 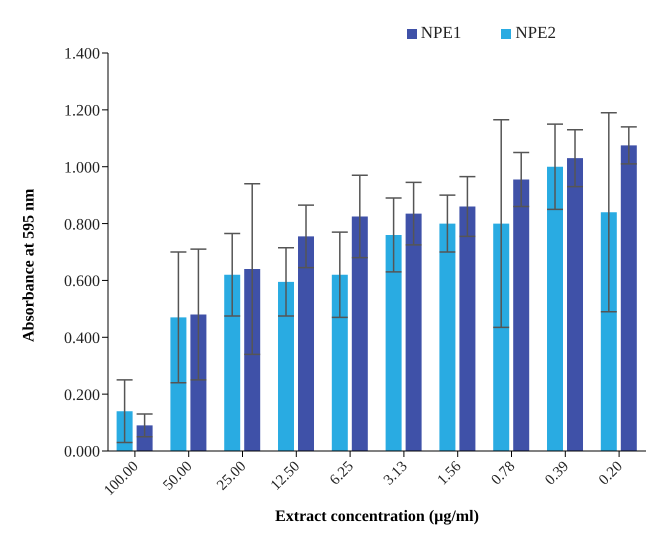 What do you see at coordinates (449, 473) in the screenshot?
I see `x-tick-label: 1.56` at bounding box center [449, 473].